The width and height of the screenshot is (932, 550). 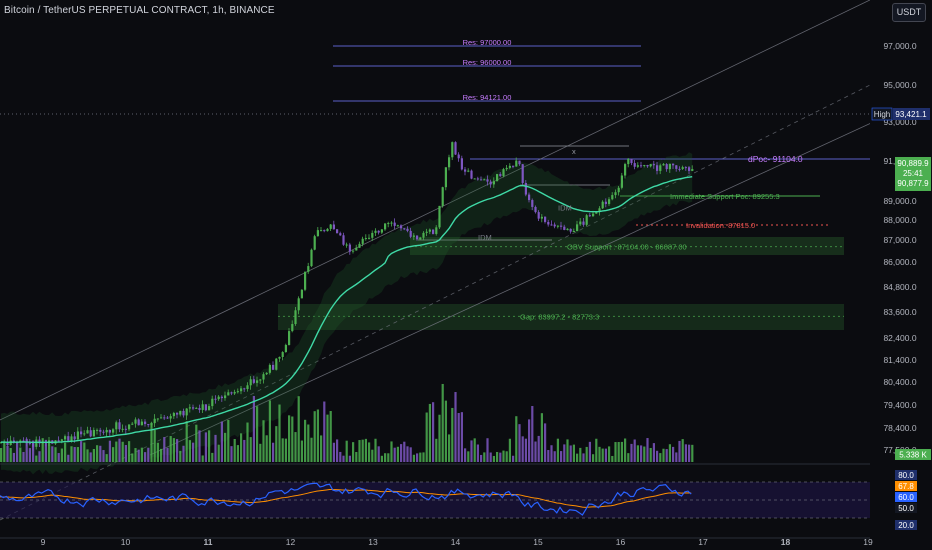 I want to click on time-tick-label: 10, so click(x=126, y=542).